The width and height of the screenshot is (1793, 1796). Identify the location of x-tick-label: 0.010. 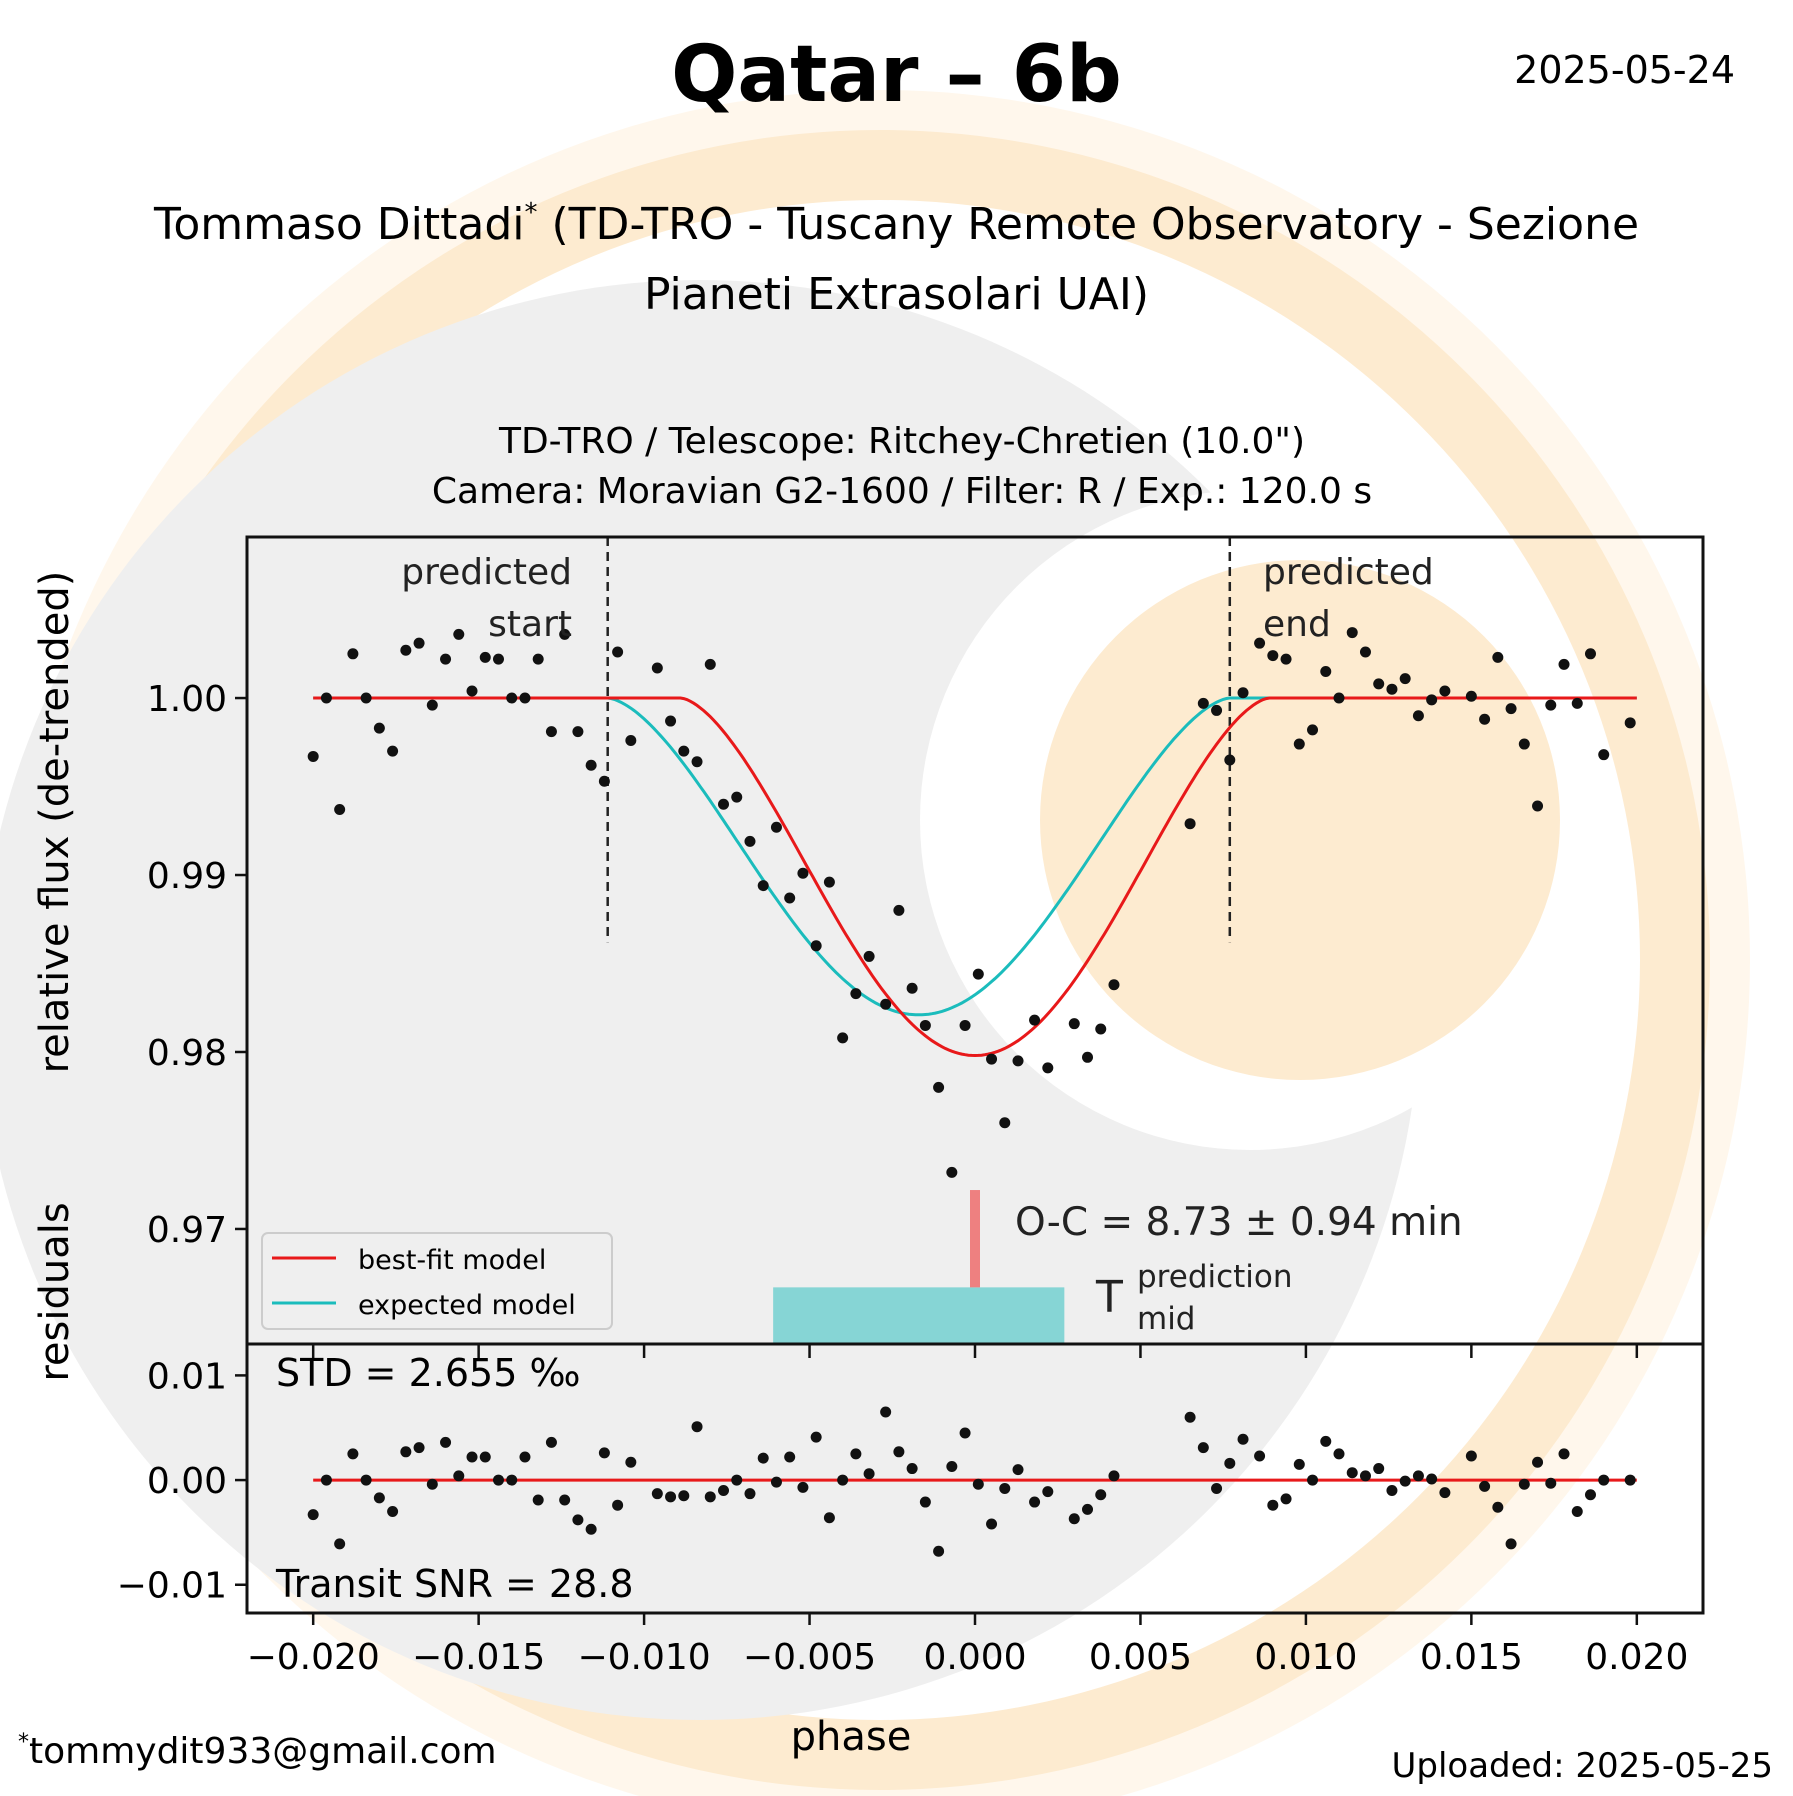
(1305, 1657).